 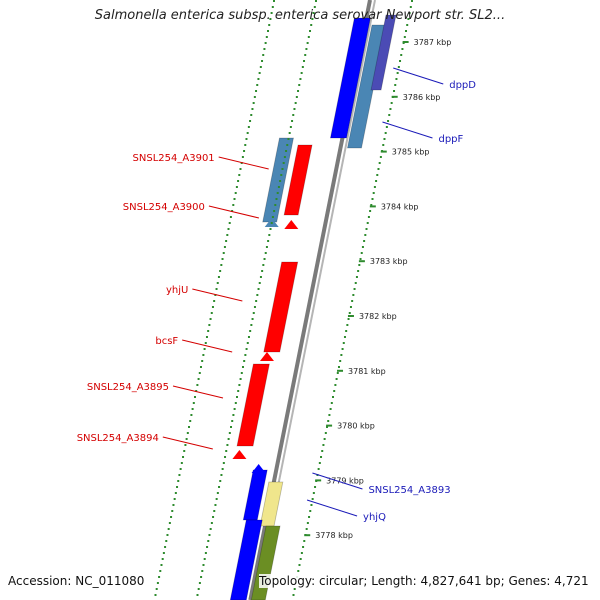 What do you see at coordinates (433, 42) in the screenshot?
I see `kbp-tick-label: 3787 kbp` at bounding box center [433, 42].